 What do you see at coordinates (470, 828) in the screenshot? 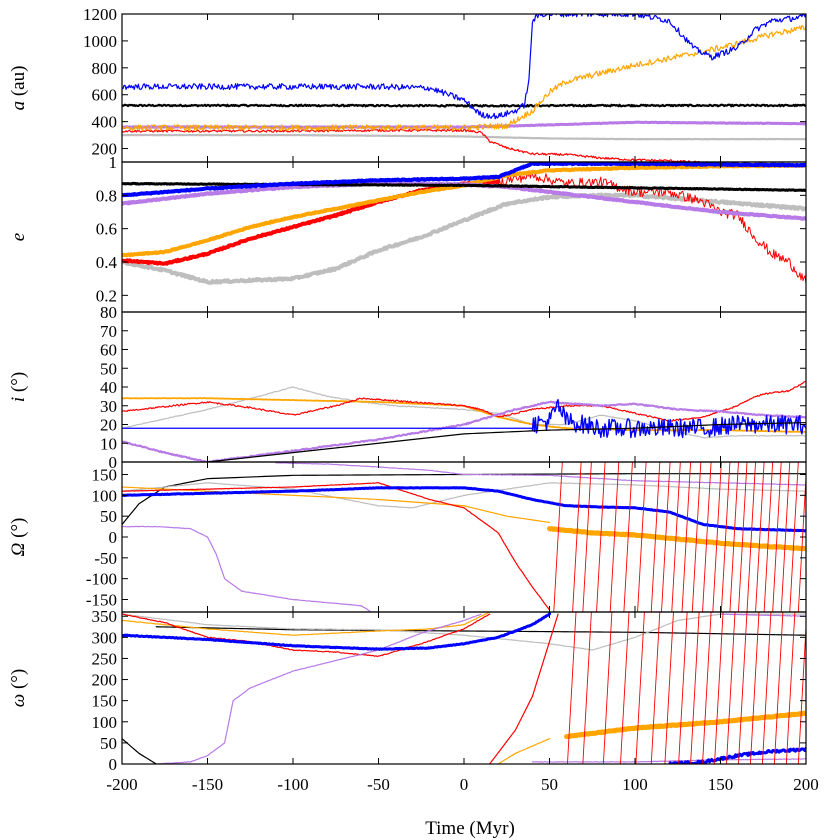
I see `x-axis-title: Time (Myr)` at bounding box center [470, 828].